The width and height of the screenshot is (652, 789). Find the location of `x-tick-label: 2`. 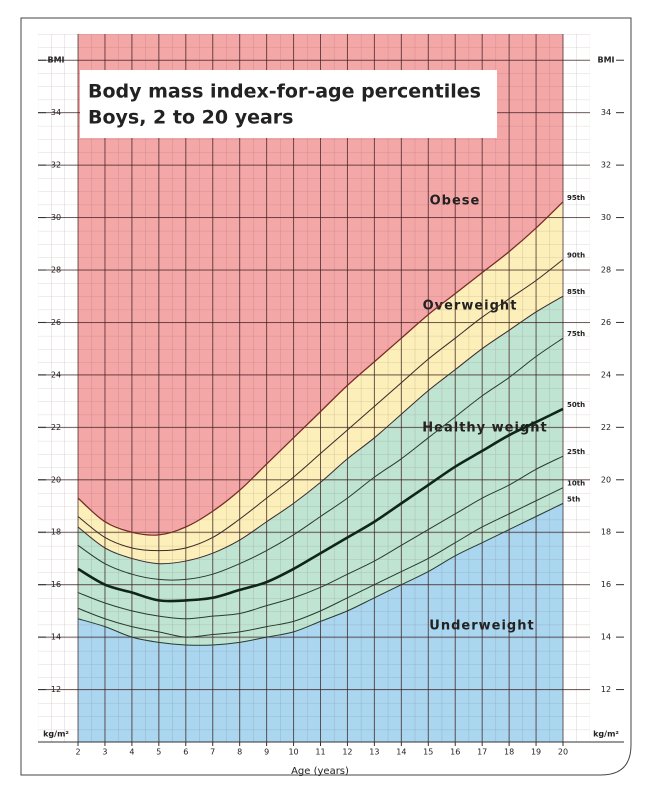

x-tick-label: 2 is located at coordinates (77, 752).